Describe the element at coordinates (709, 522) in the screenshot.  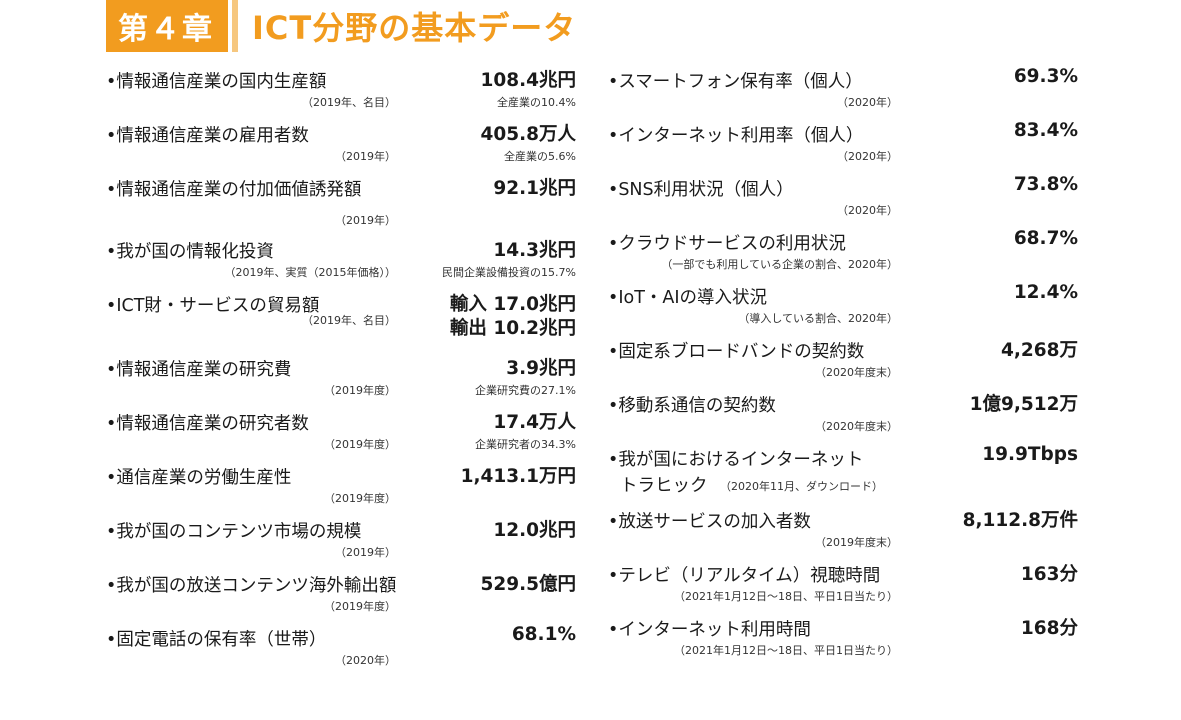
I see `stat-label: •放送サービスの加入者数` at that location.